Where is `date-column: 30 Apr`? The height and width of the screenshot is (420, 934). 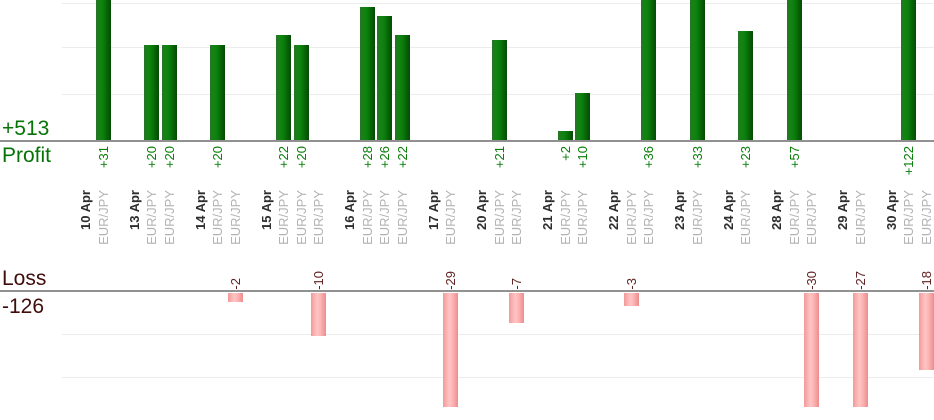 date-column: 30 Apr is located at coordinates (892, 210).